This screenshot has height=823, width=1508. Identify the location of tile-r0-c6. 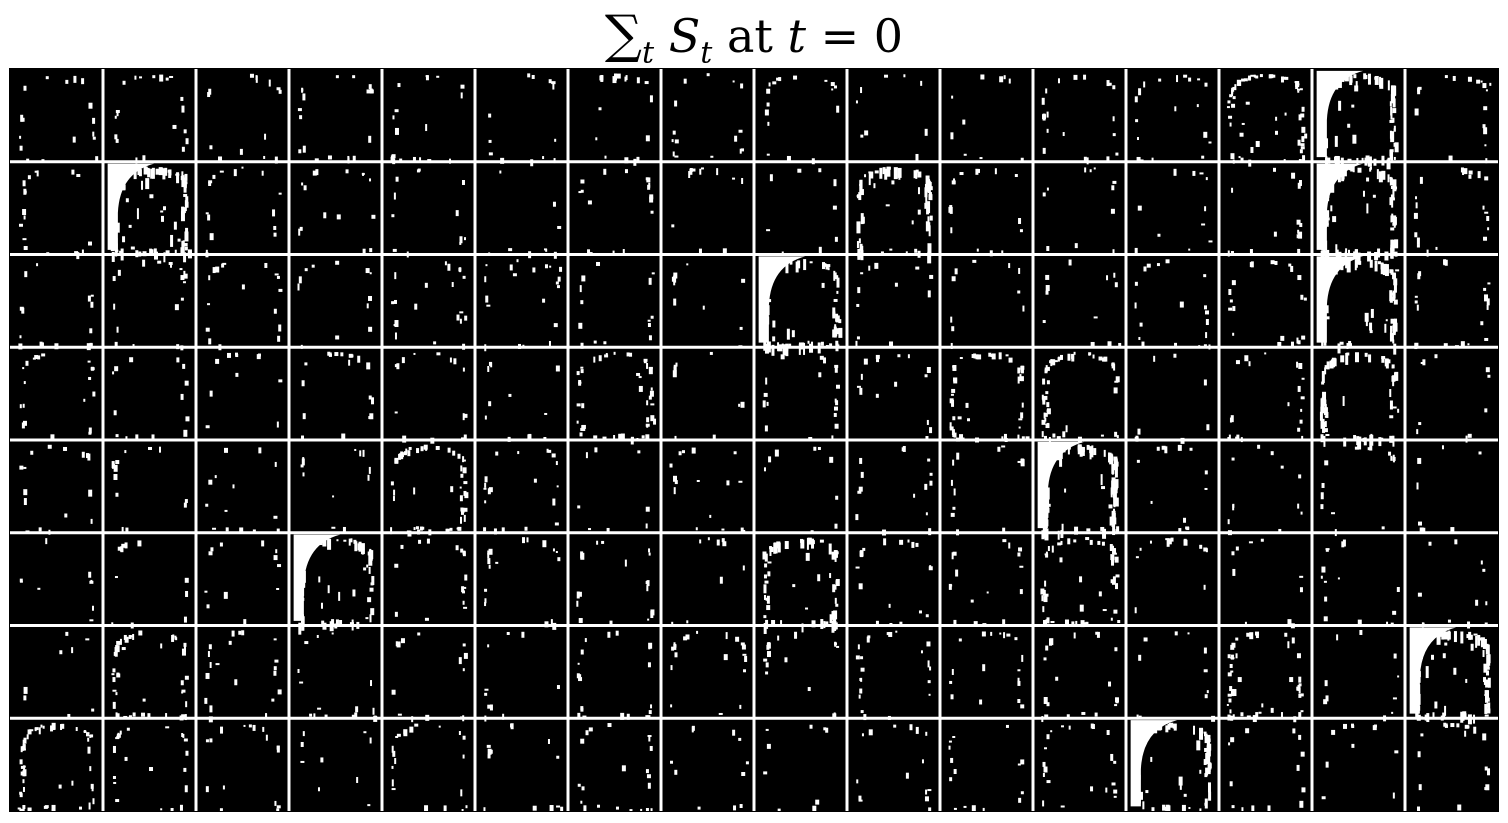
(624, 119).